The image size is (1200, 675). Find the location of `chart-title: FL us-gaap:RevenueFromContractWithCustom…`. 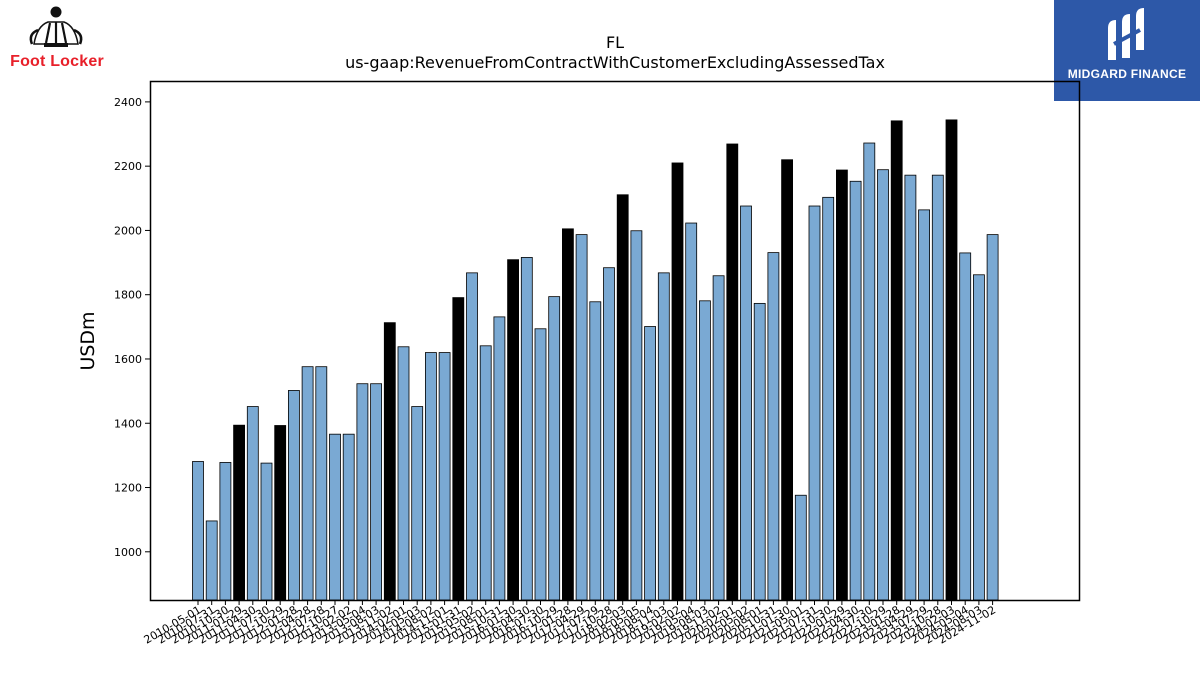

chart-title: FL us-gaap:RevenueFromContractWithCustom… is located at coordinates (615, 53).